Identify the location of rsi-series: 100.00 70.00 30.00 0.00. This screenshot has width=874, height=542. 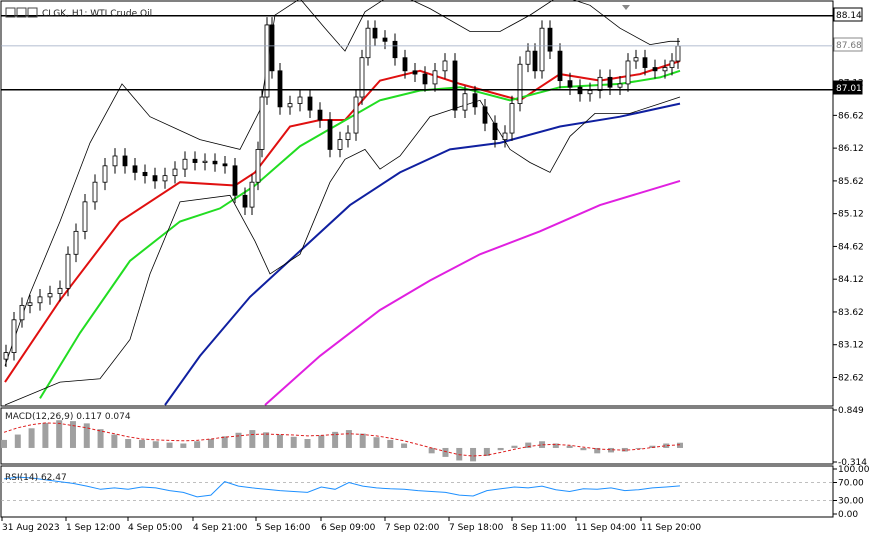
(435, 492).